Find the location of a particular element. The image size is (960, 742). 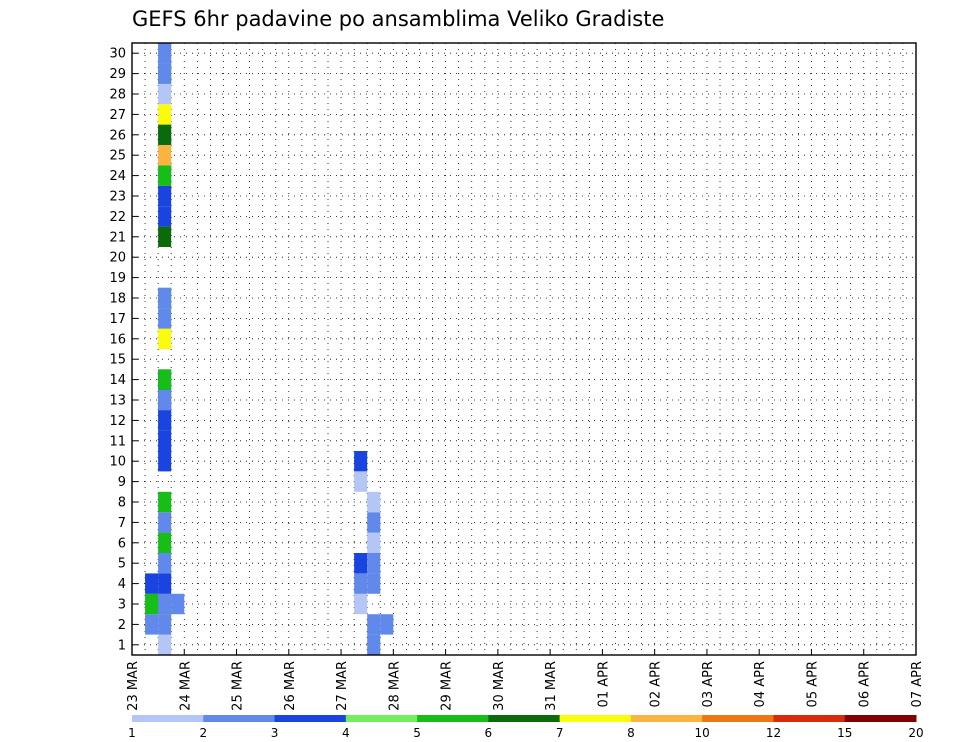

colorbar-tick-label: 6 is located at coordinates (489, 733).